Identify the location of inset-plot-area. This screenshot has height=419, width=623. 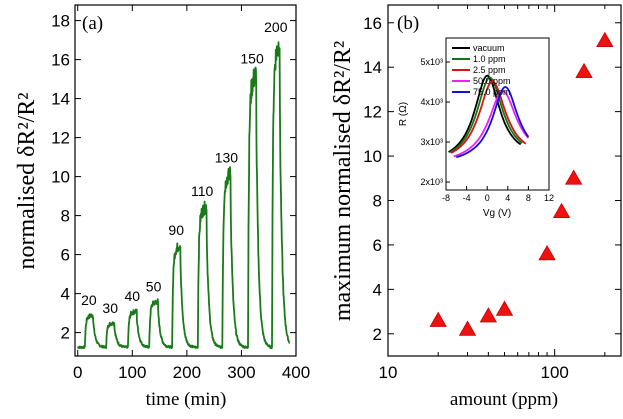
(489, 116).